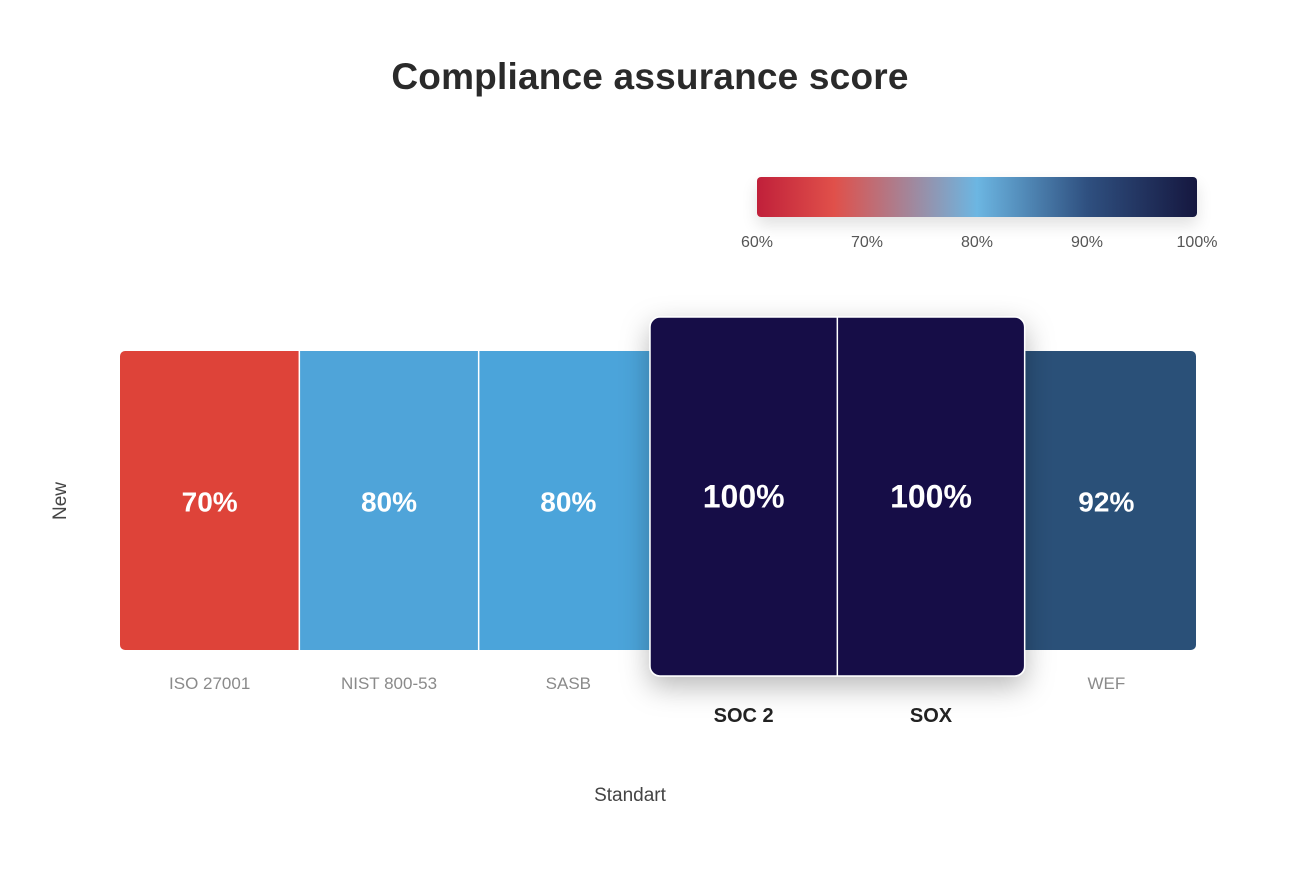  I want to click on x-tick-label: SASB, so click(568, 683).